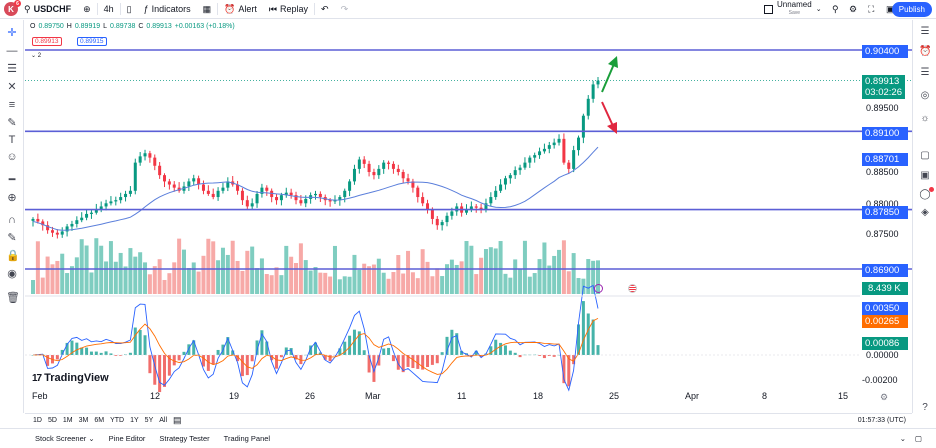 The image size is (936, 448). I want to click on hotlist-icon: ◎, so click(925, 95).